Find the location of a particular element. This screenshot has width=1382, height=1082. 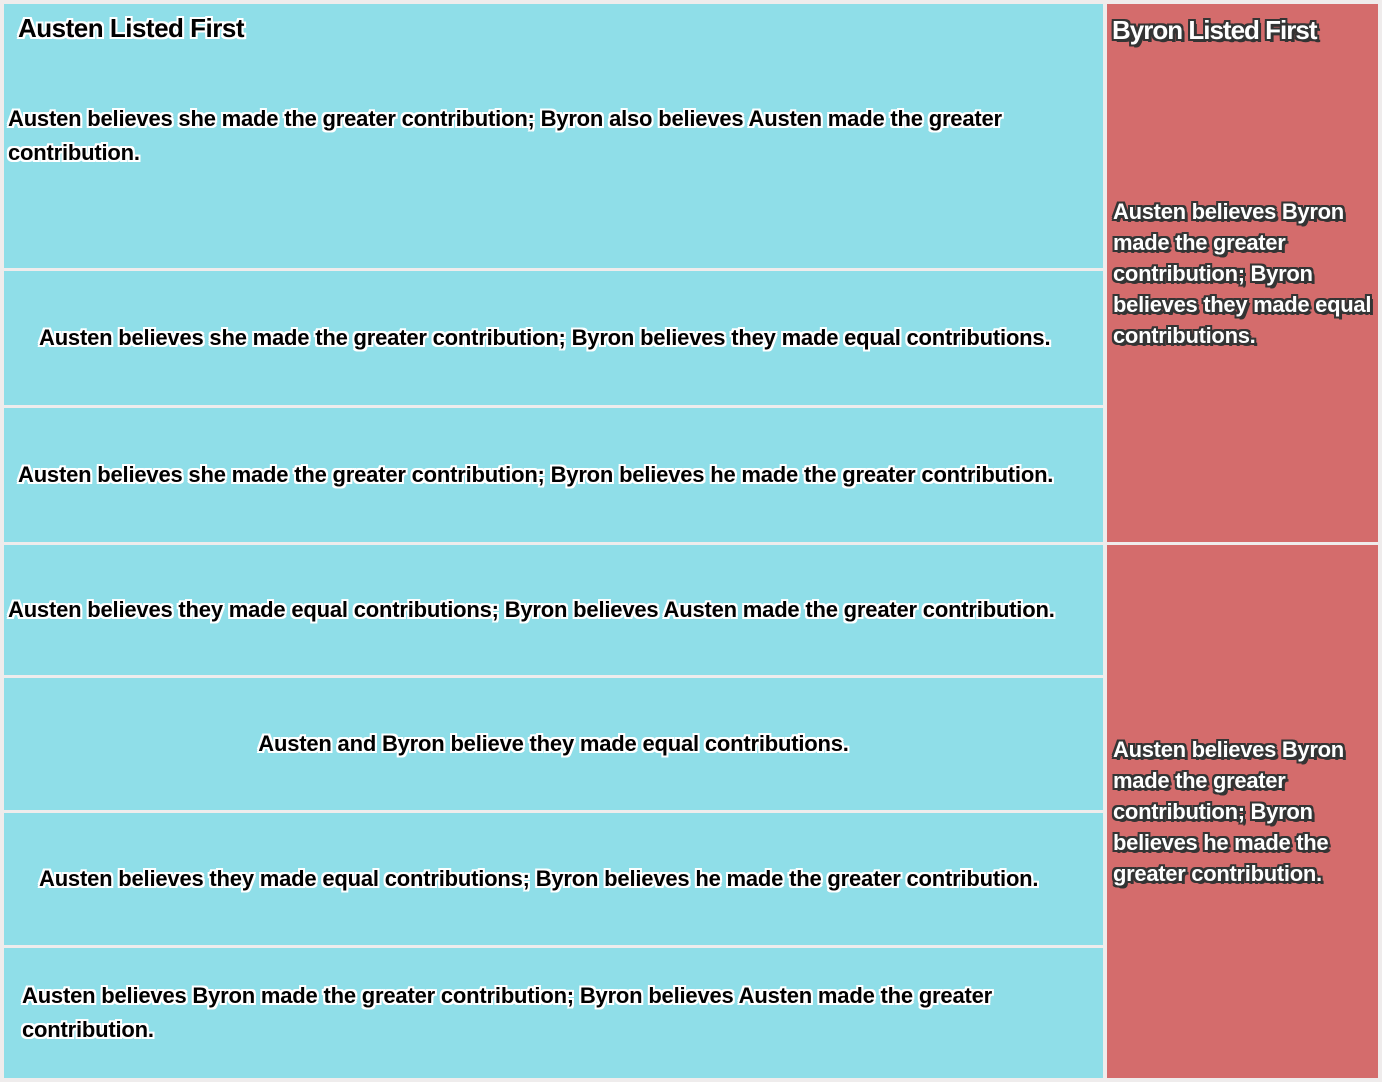

austen-column-header: Austen Listed First is located at coordinates (131, 28).